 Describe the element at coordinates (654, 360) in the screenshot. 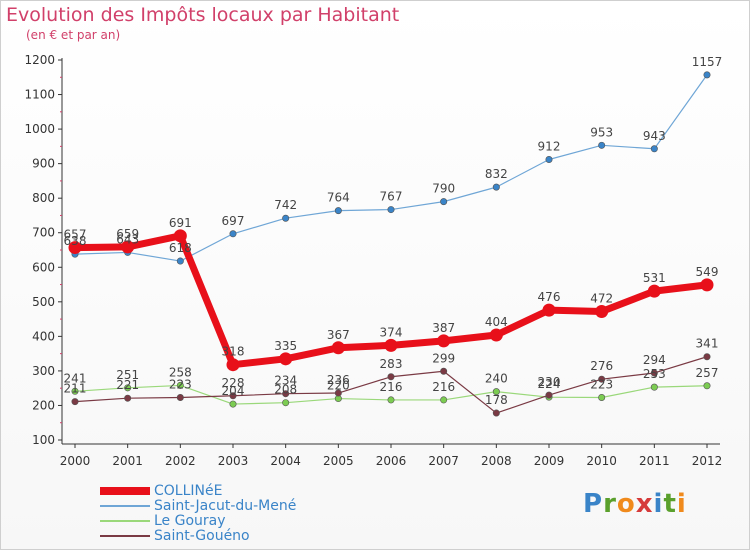

I see `data-label: 294` at that location.